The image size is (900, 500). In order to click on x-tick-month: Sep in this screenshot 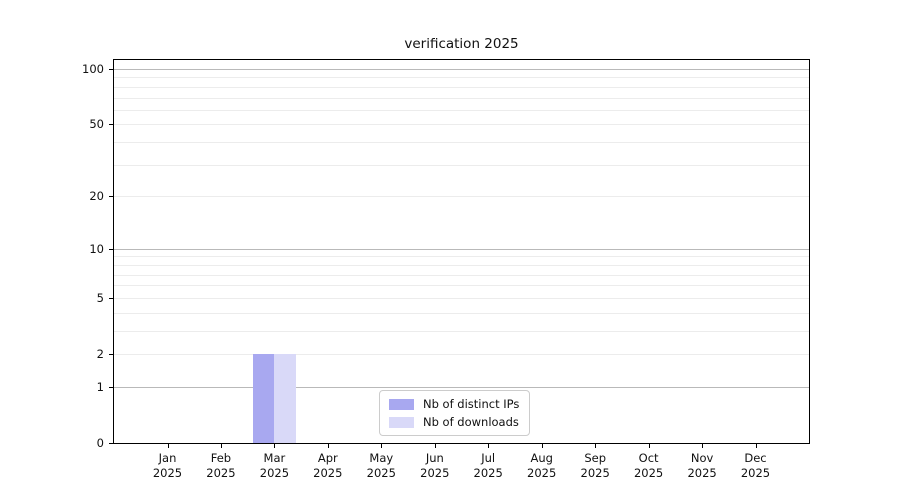, I will do `click(595, 458)`.